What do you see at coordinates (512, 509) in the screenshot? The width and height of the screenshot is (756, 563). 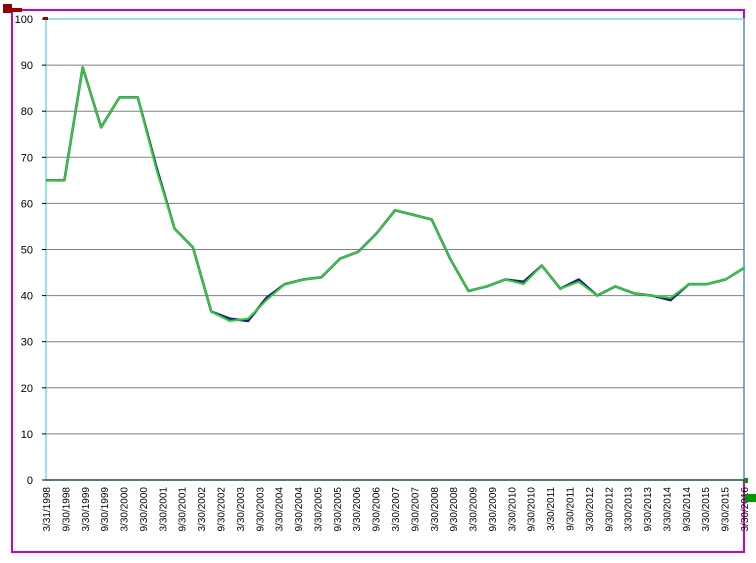 I see `x-tick-label: 3/30/2010` at bounding box center [512, 509].